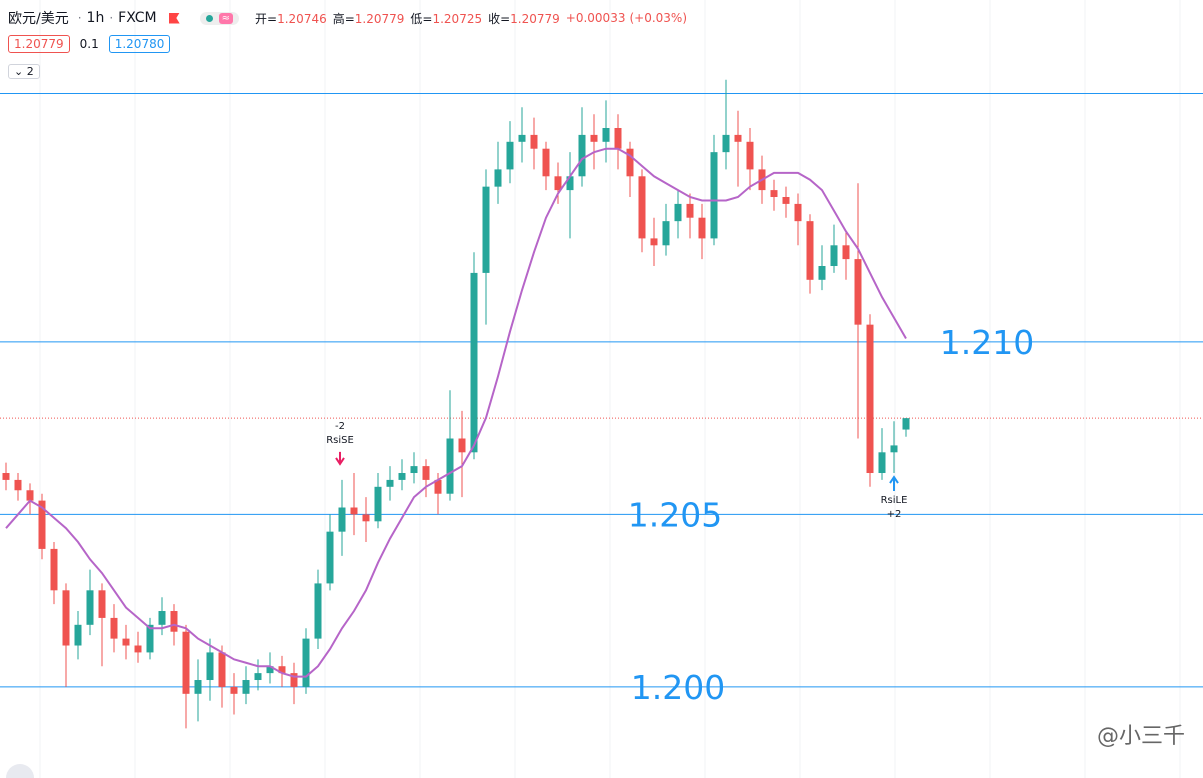 The height and width of the screenshot is (778, 1203). Describe the element at coordinates (407, 18) in the screenshot. I see `ohlc-values: 开=1.20746 高=1.20779 低=1.20725 收=1.20779` at that location.